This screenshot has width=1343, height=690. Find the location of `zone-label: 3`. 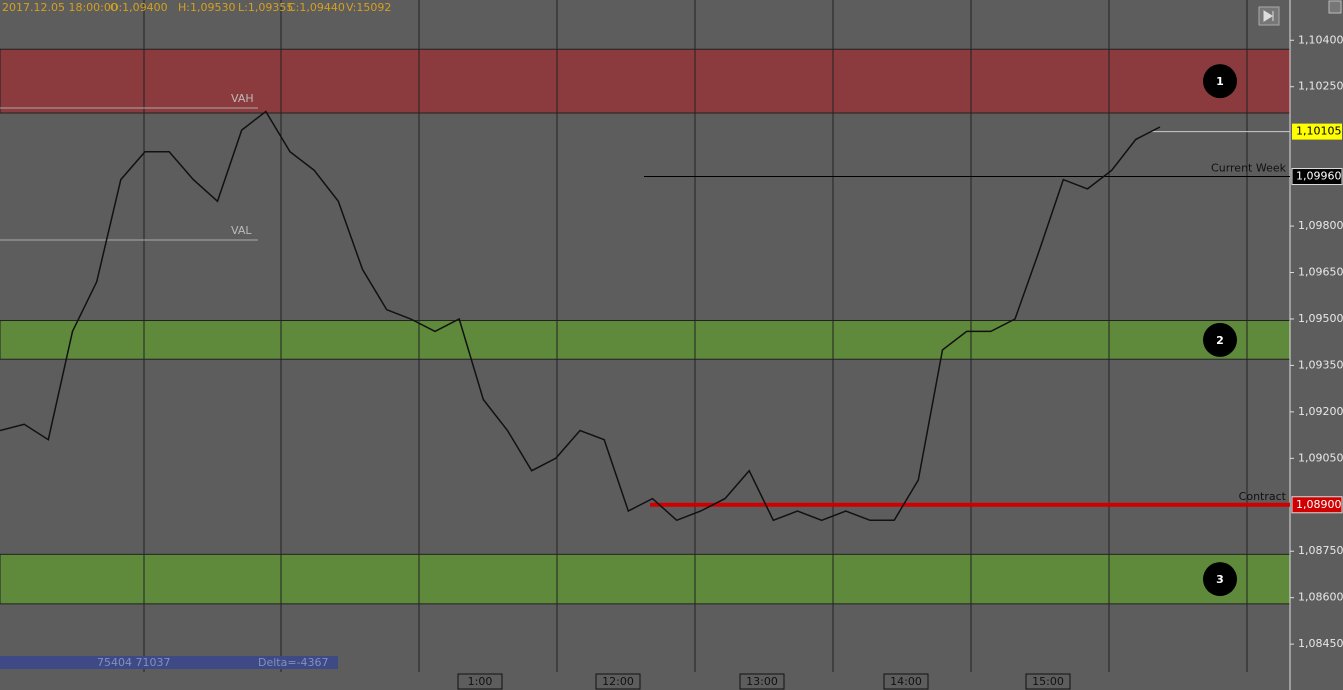

zone-label: 3 is located at coordinates (1220, 579).